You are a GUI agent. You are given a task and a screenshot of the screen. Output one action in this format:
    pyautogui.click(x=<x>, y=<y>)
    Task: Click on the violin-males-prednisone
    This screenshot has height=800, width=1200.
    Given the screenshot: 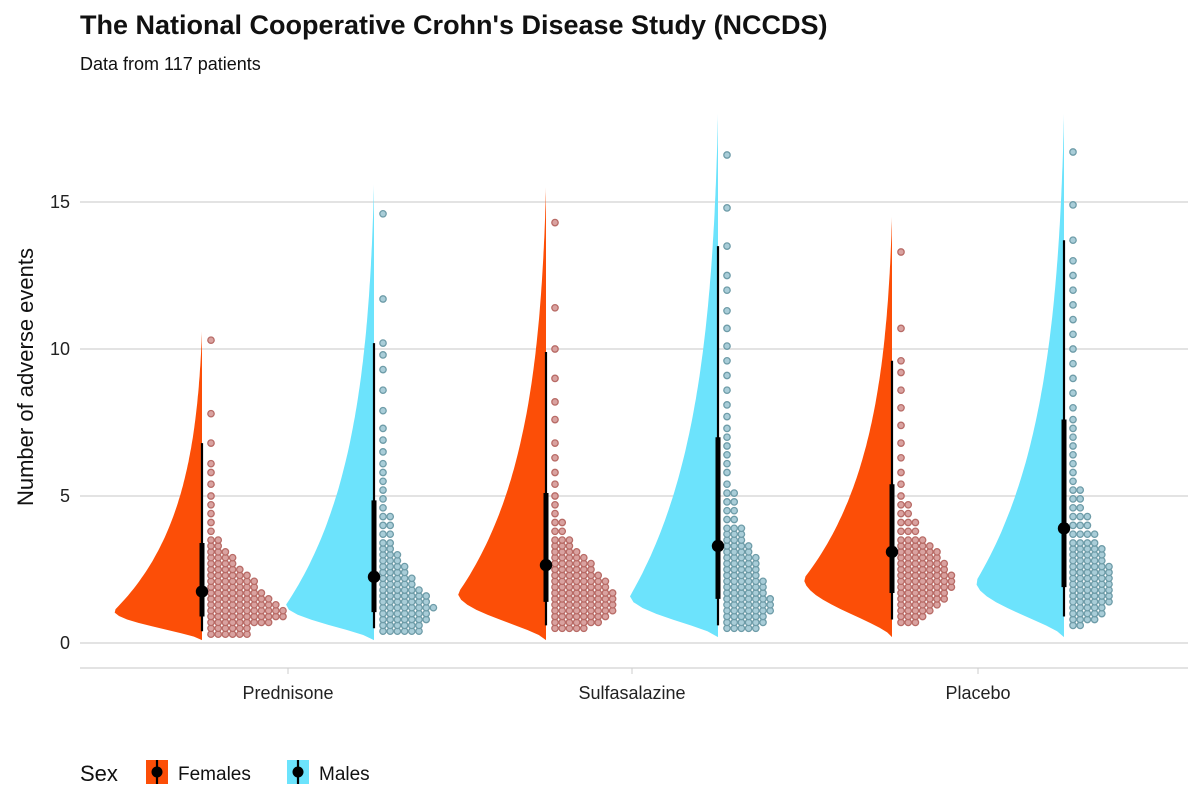 What is the action you would take?
    pyautogui.click(x=330, y=412)
    